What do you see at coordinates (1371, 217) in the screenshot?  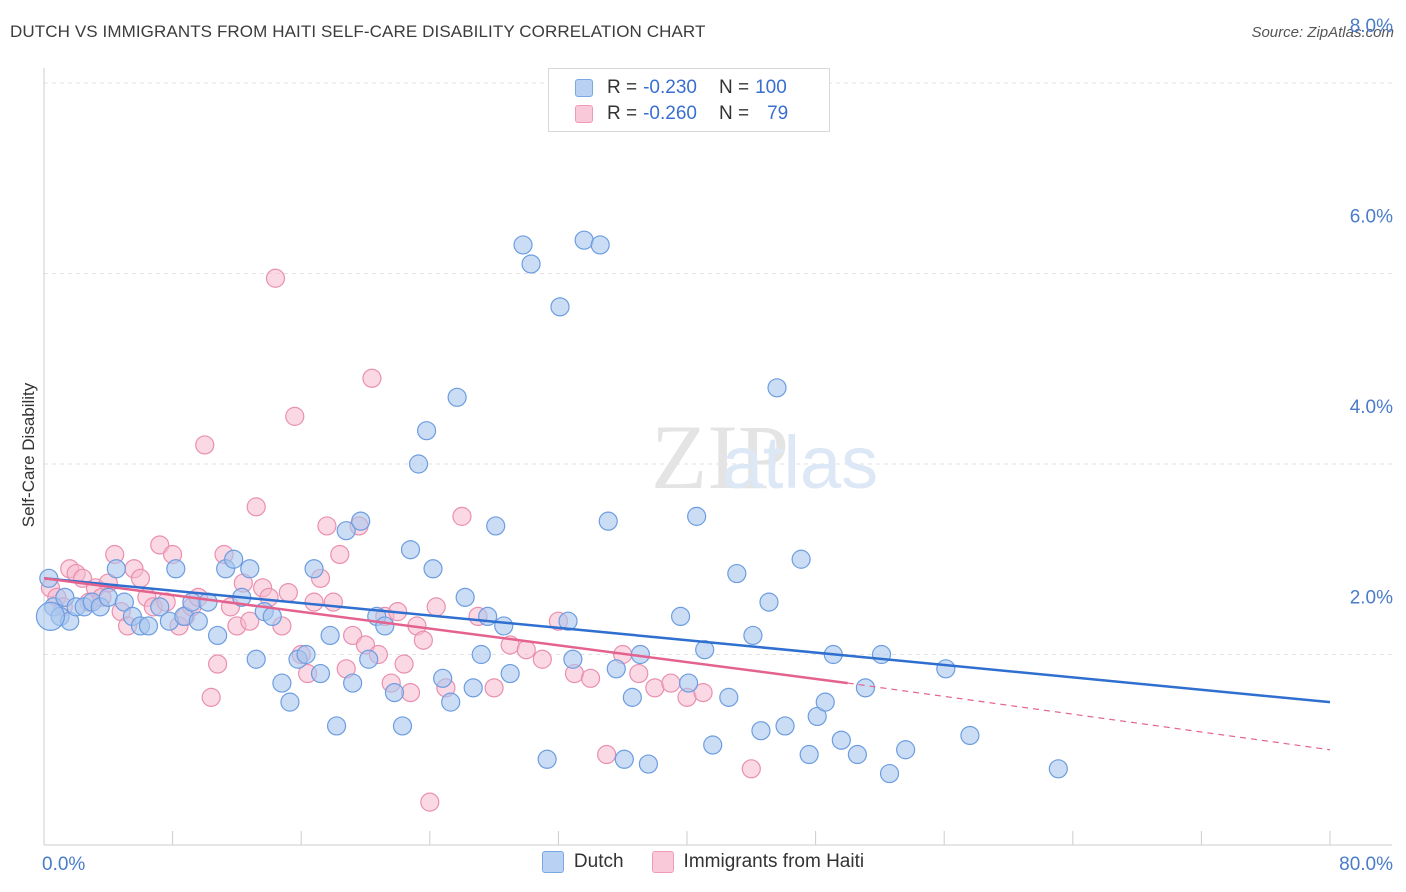 I see `y-tick-label: 6.0%` at bounding box center [1371, 217].